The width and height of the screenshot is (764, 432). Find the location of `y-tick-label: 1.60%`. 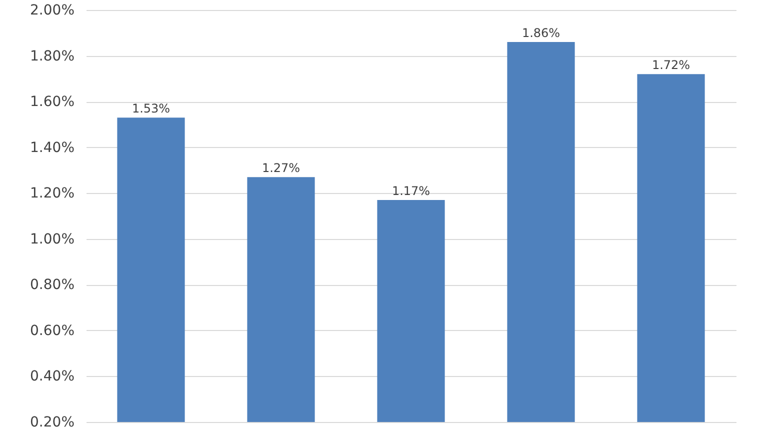

y-tick-label: 1.60% is located at coordinates (52, 102).